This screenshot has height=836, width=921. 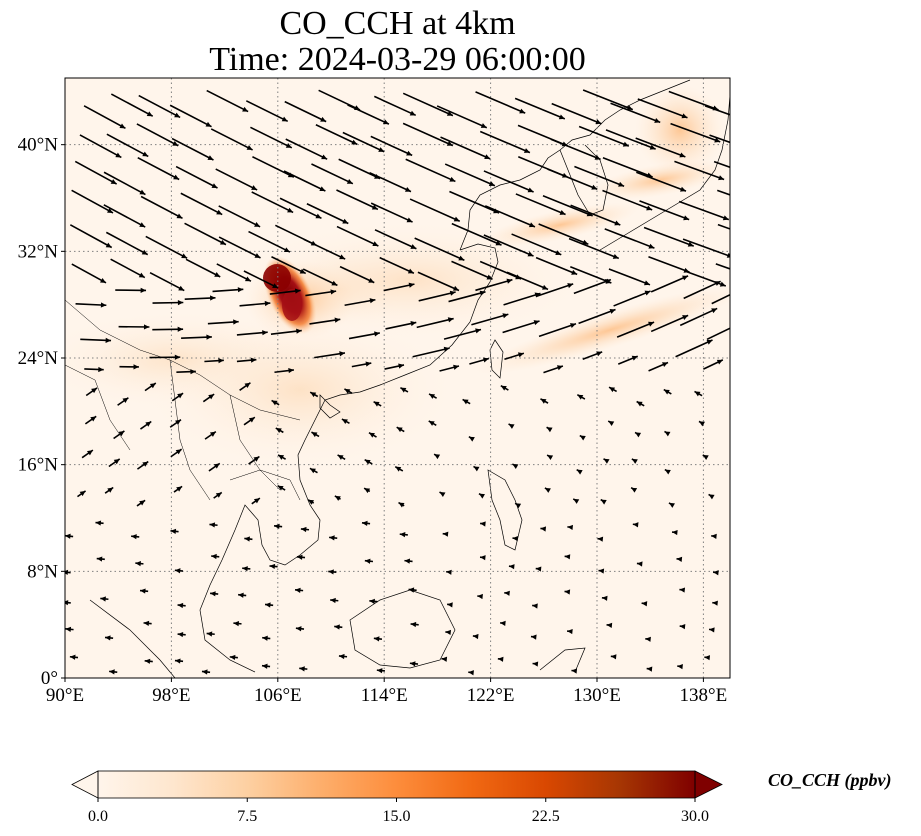 I want to click on plume-sichuan-peak, so click(x=277, y=278).